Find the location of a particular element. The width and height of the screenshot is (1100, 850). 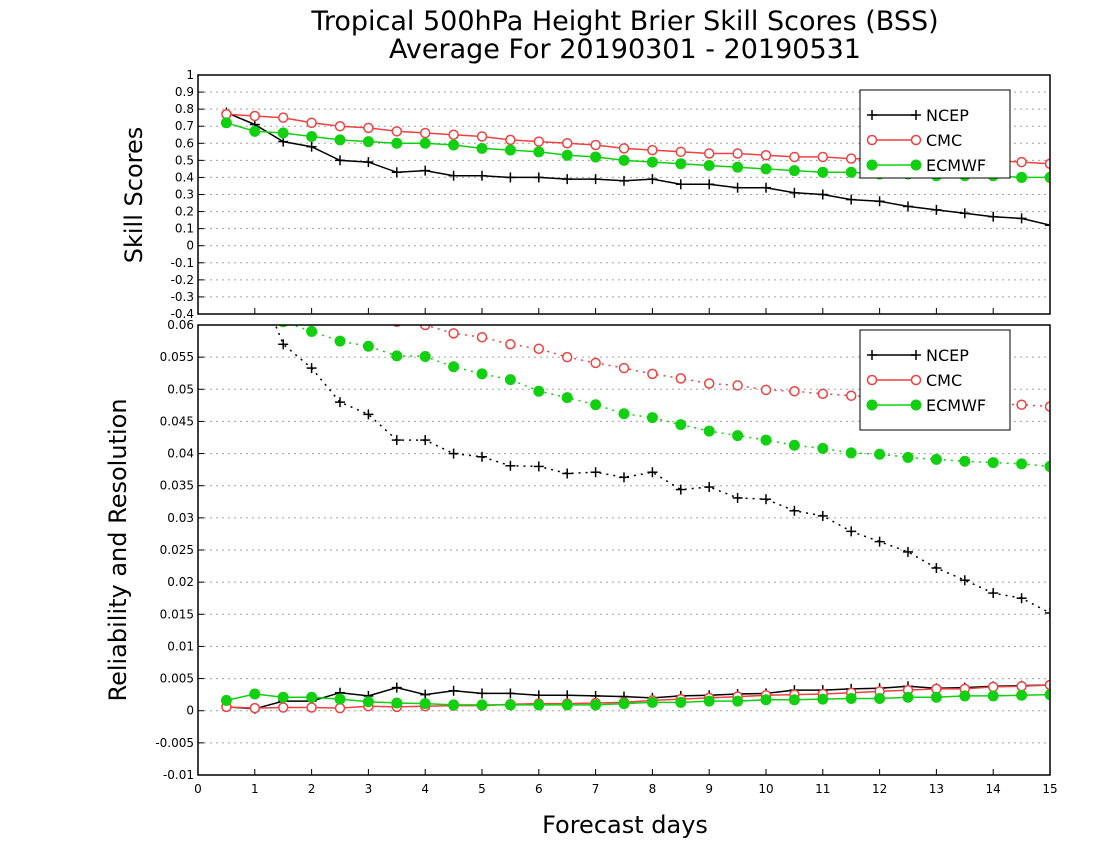

y-tick-label: 0.2 is located at coordinates (184, 212).